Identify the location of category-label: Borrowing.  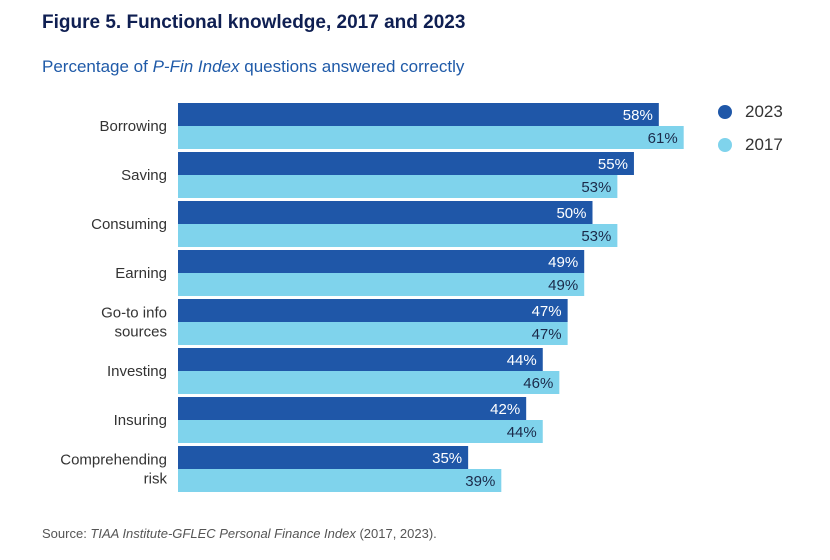
(133, 126).